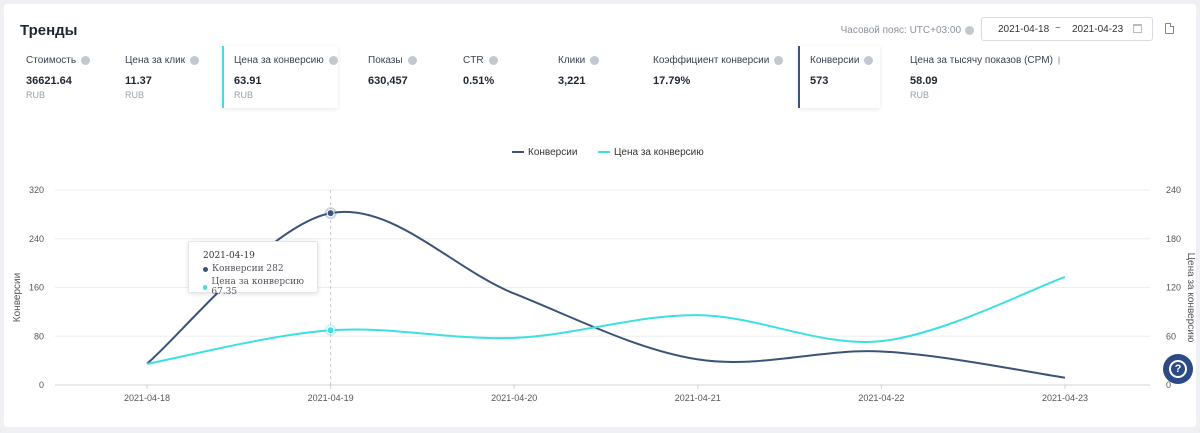 The image size is (1200, 433). I want to click on y-tick-label-left: 160, so click(36, 288).